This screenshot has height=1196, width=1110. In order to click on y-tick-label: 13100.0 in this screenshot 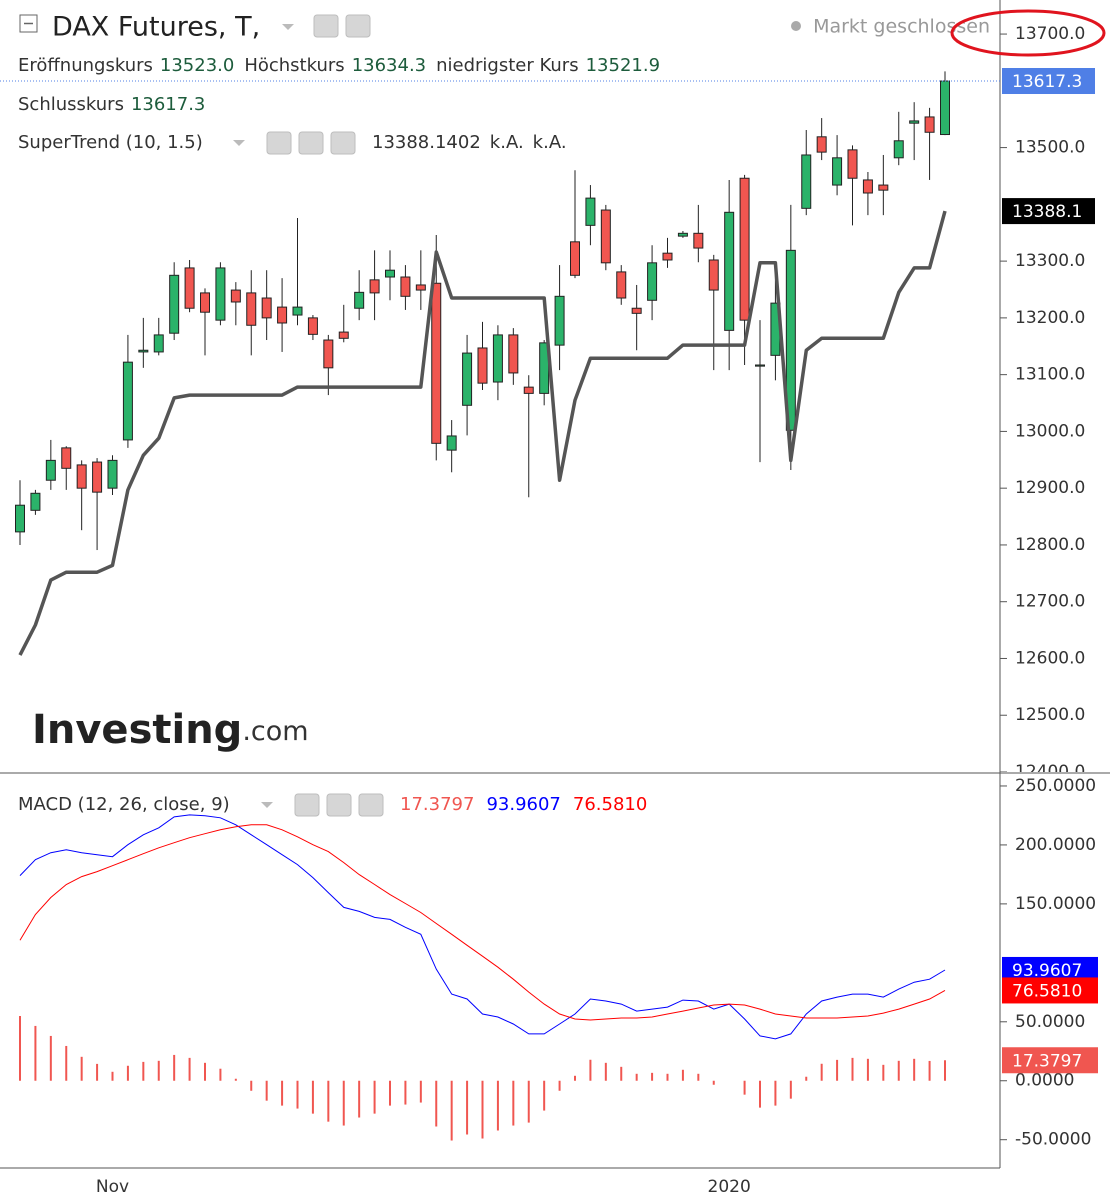, I will do `click(1050, 375)`.